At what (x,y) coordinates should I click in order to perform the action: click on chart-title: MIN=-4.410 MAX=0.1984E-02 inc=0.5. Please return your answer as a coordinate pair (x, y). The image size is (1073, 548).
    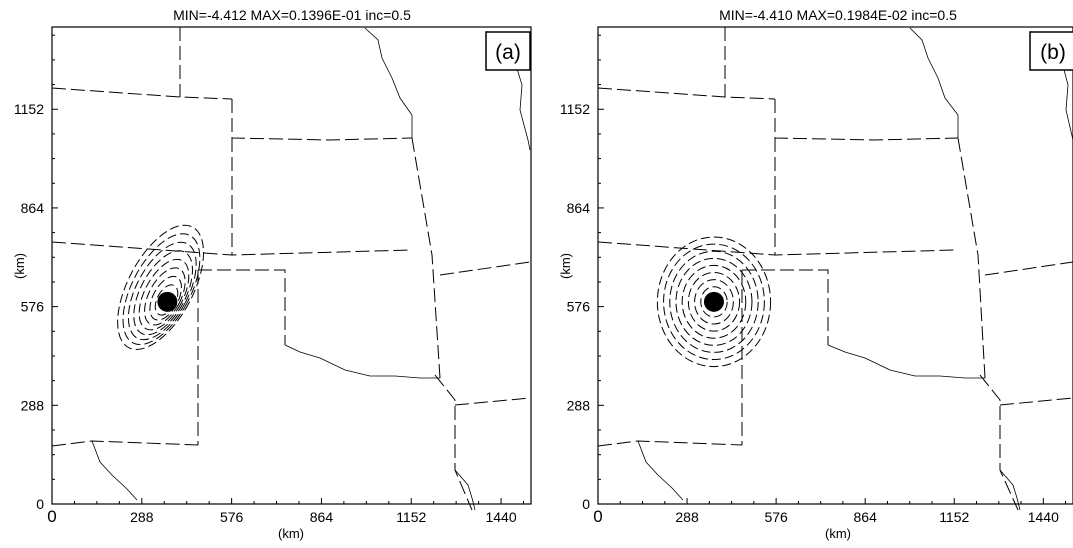
    Looking at the image, I should click on (838, 15).